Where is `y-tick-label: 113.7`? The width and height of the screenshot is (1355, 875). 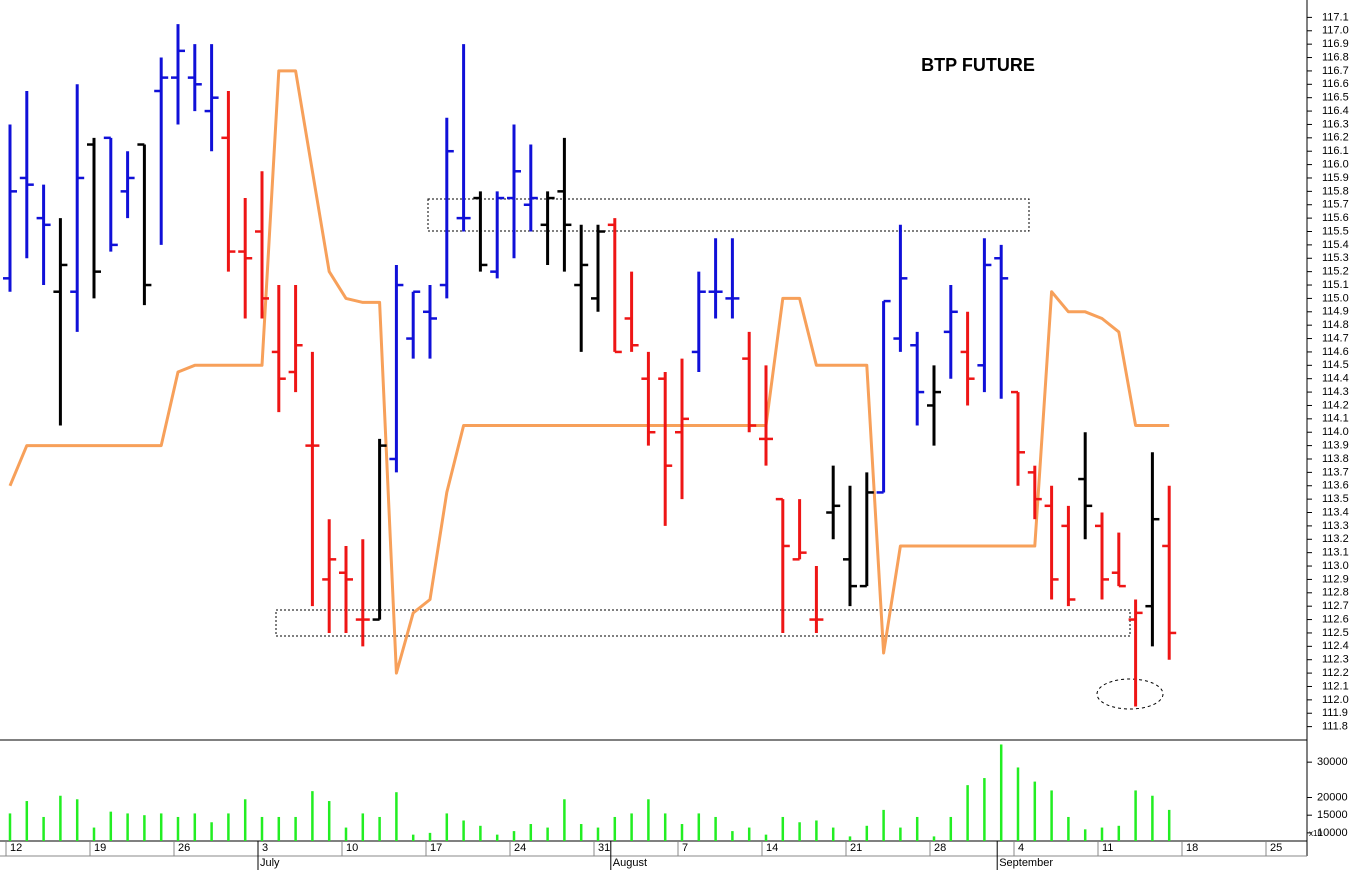 y-tick-label: 113.7 is located at coordinates (1335, 472).